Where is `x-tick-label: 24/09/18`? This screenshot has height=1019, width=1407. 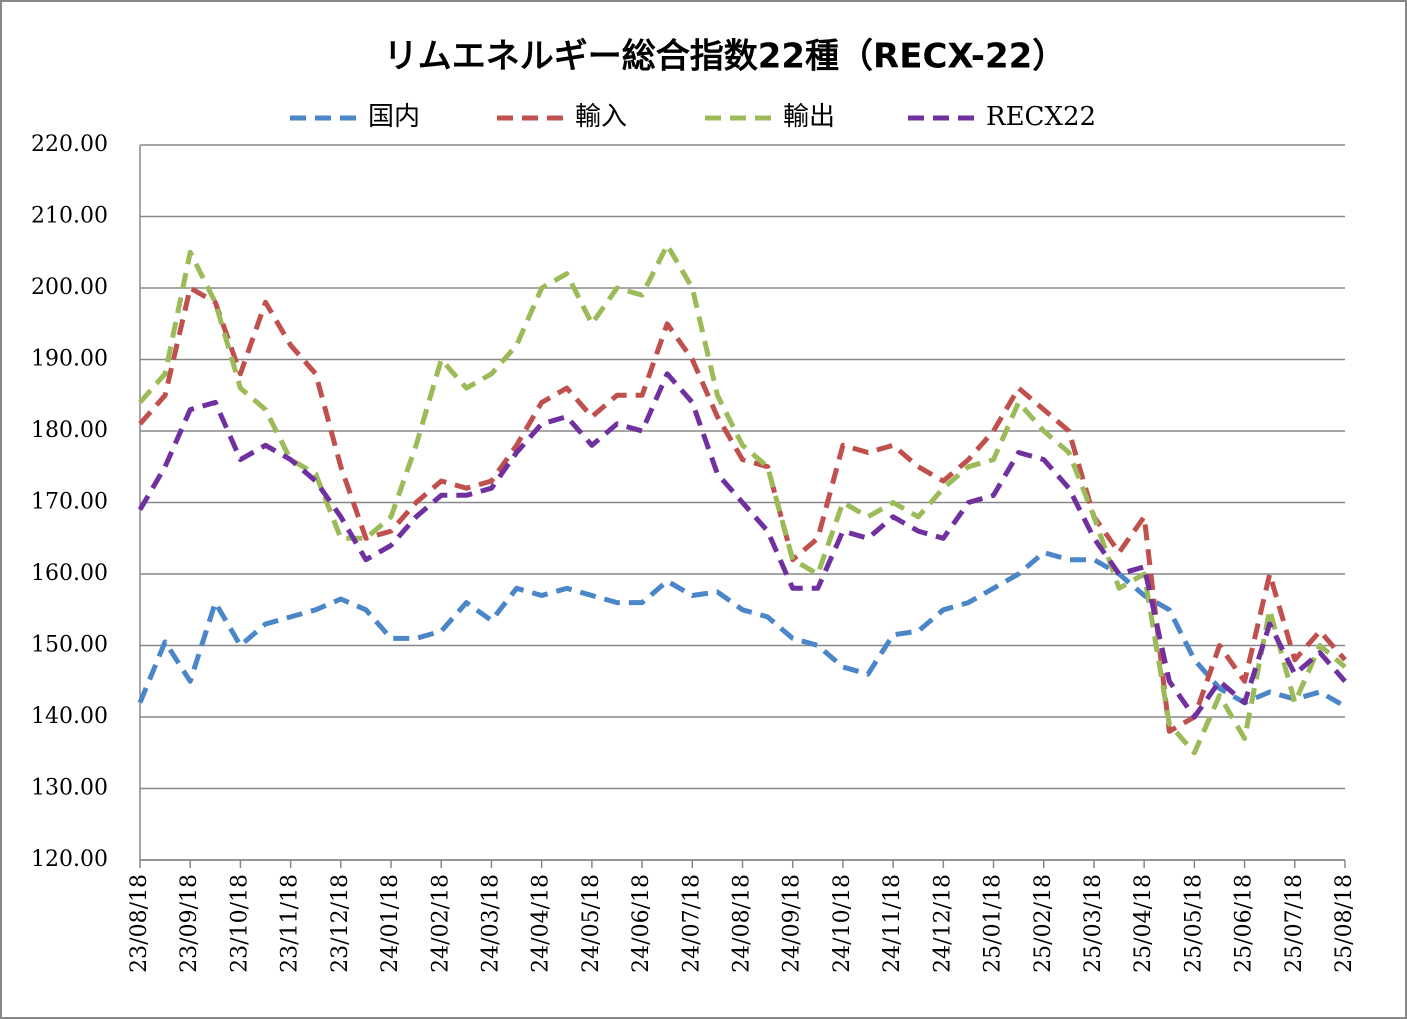
x-tick-label: 24/09/18 is located at coordinates (792, 923).